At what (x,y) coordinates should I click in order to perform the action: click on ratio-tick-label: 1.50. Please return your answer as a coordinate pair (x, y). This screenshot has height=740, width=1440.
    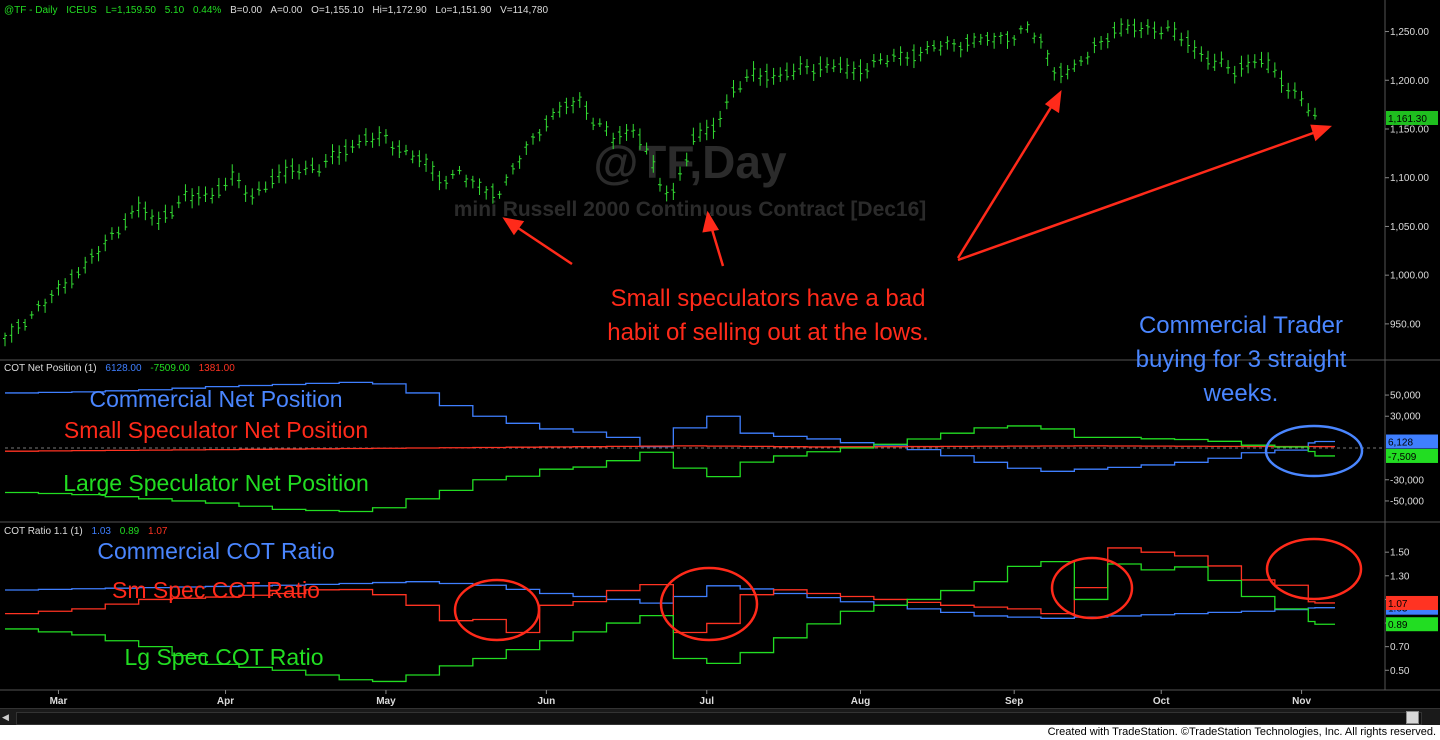
    Looking at the image, I should click on (1400, 553).